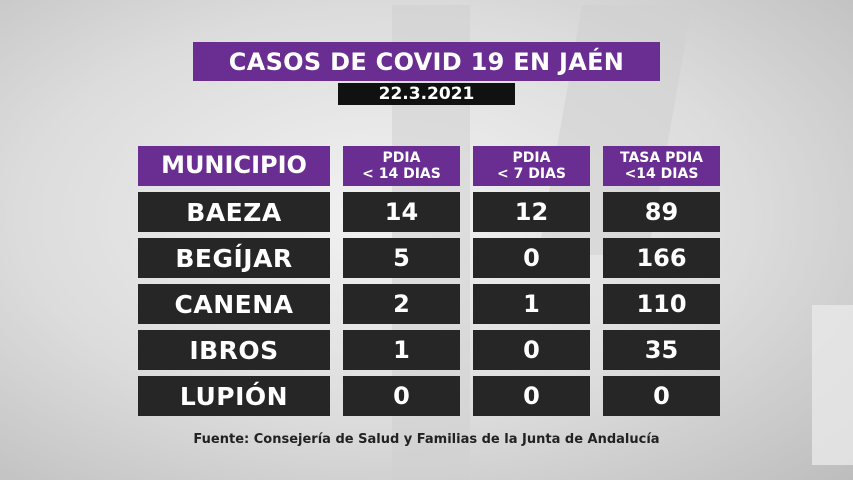  Describe the element at coordinates (661, 350) in the screenshot. I see `row-tasa: 35` at that location.